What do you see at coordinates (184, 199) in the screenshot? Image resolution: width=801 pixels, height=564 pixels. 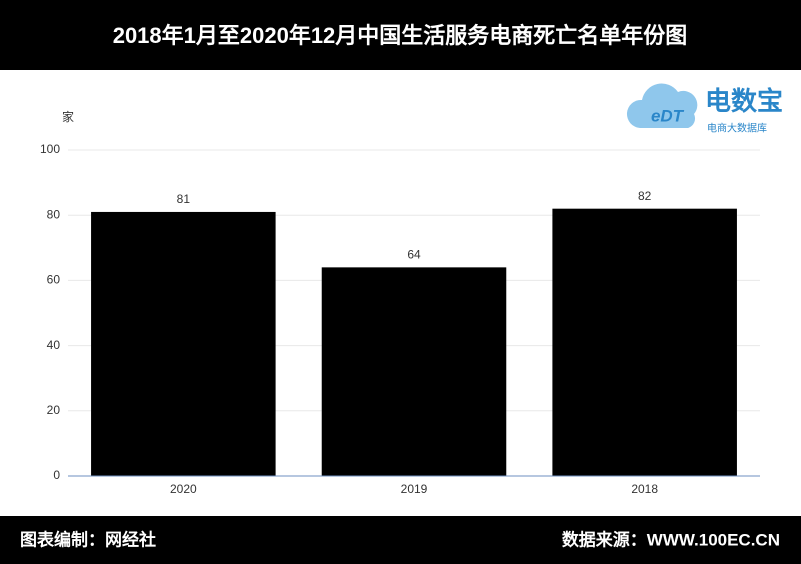 I see `value-label: 81` at bounding box center [184, 199].